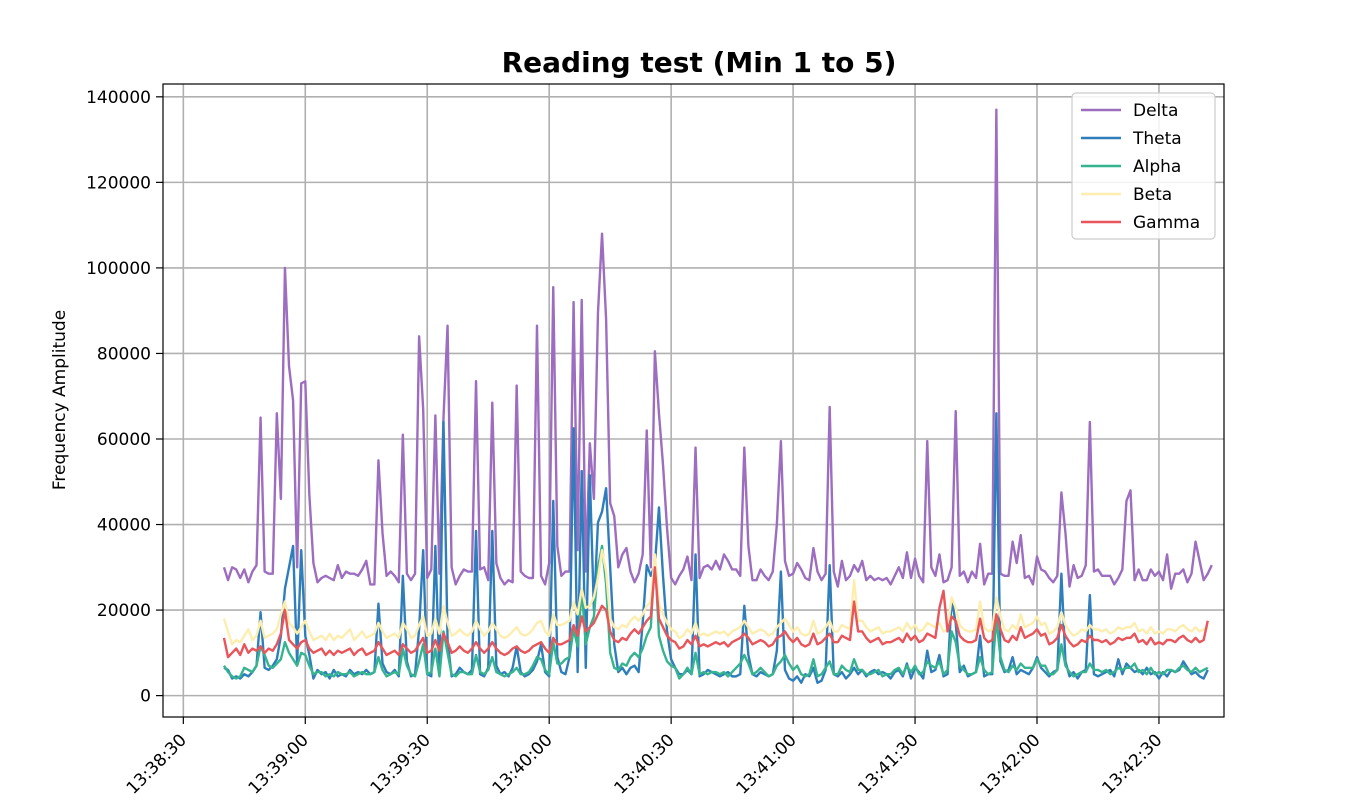  I want to click on x-tick-label: 13:39:30, so click(401, 764).